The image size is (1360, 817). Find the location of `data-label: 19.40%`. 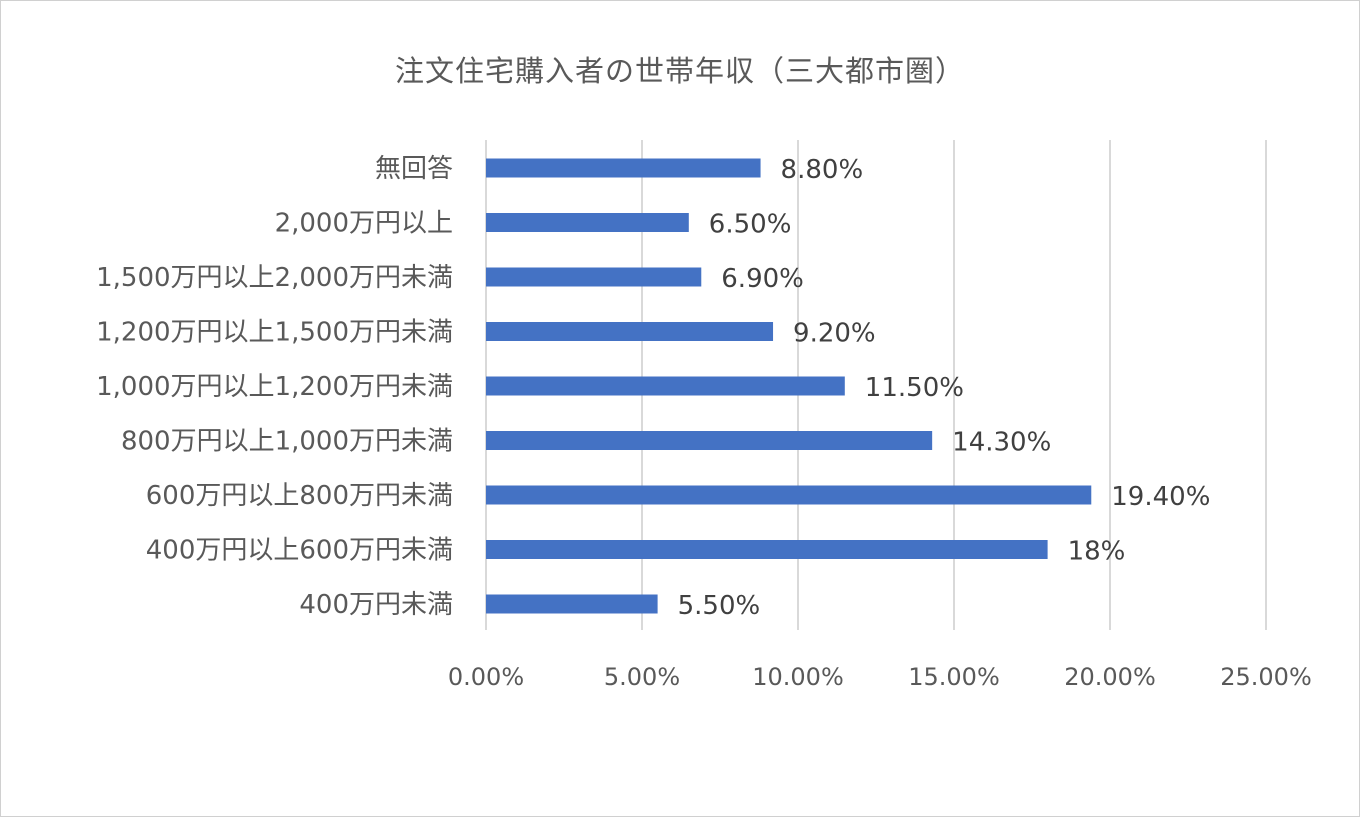

data-label: 19.40% is located at coordinates (1160, 497).